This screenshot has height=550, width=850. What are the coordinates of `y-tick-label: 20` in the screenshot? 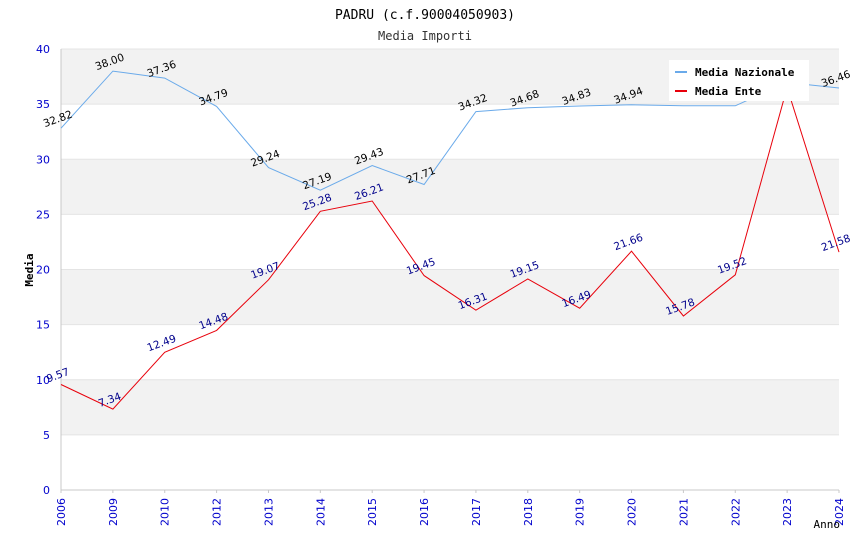 It's located at (43, 270).